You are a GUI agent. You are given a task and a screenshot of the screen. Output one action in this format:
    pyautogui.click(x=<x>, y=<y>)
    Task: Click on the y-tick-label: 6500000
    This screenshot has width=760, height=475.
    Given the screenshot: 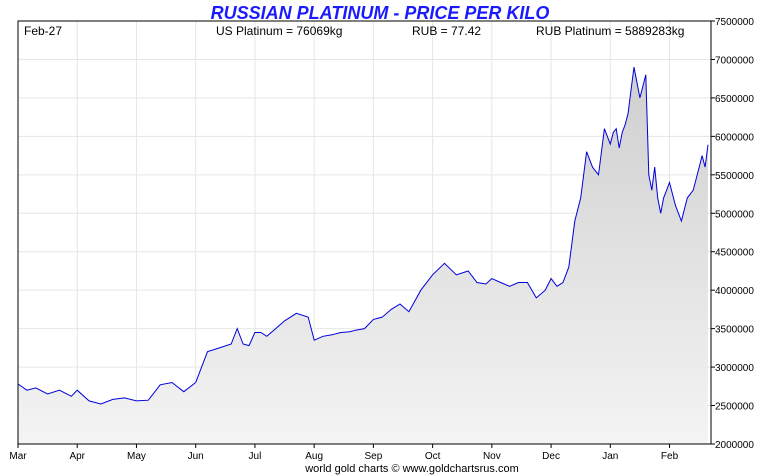 What is the action you would take?
    pyautogui.click(x=734, y=99)
    